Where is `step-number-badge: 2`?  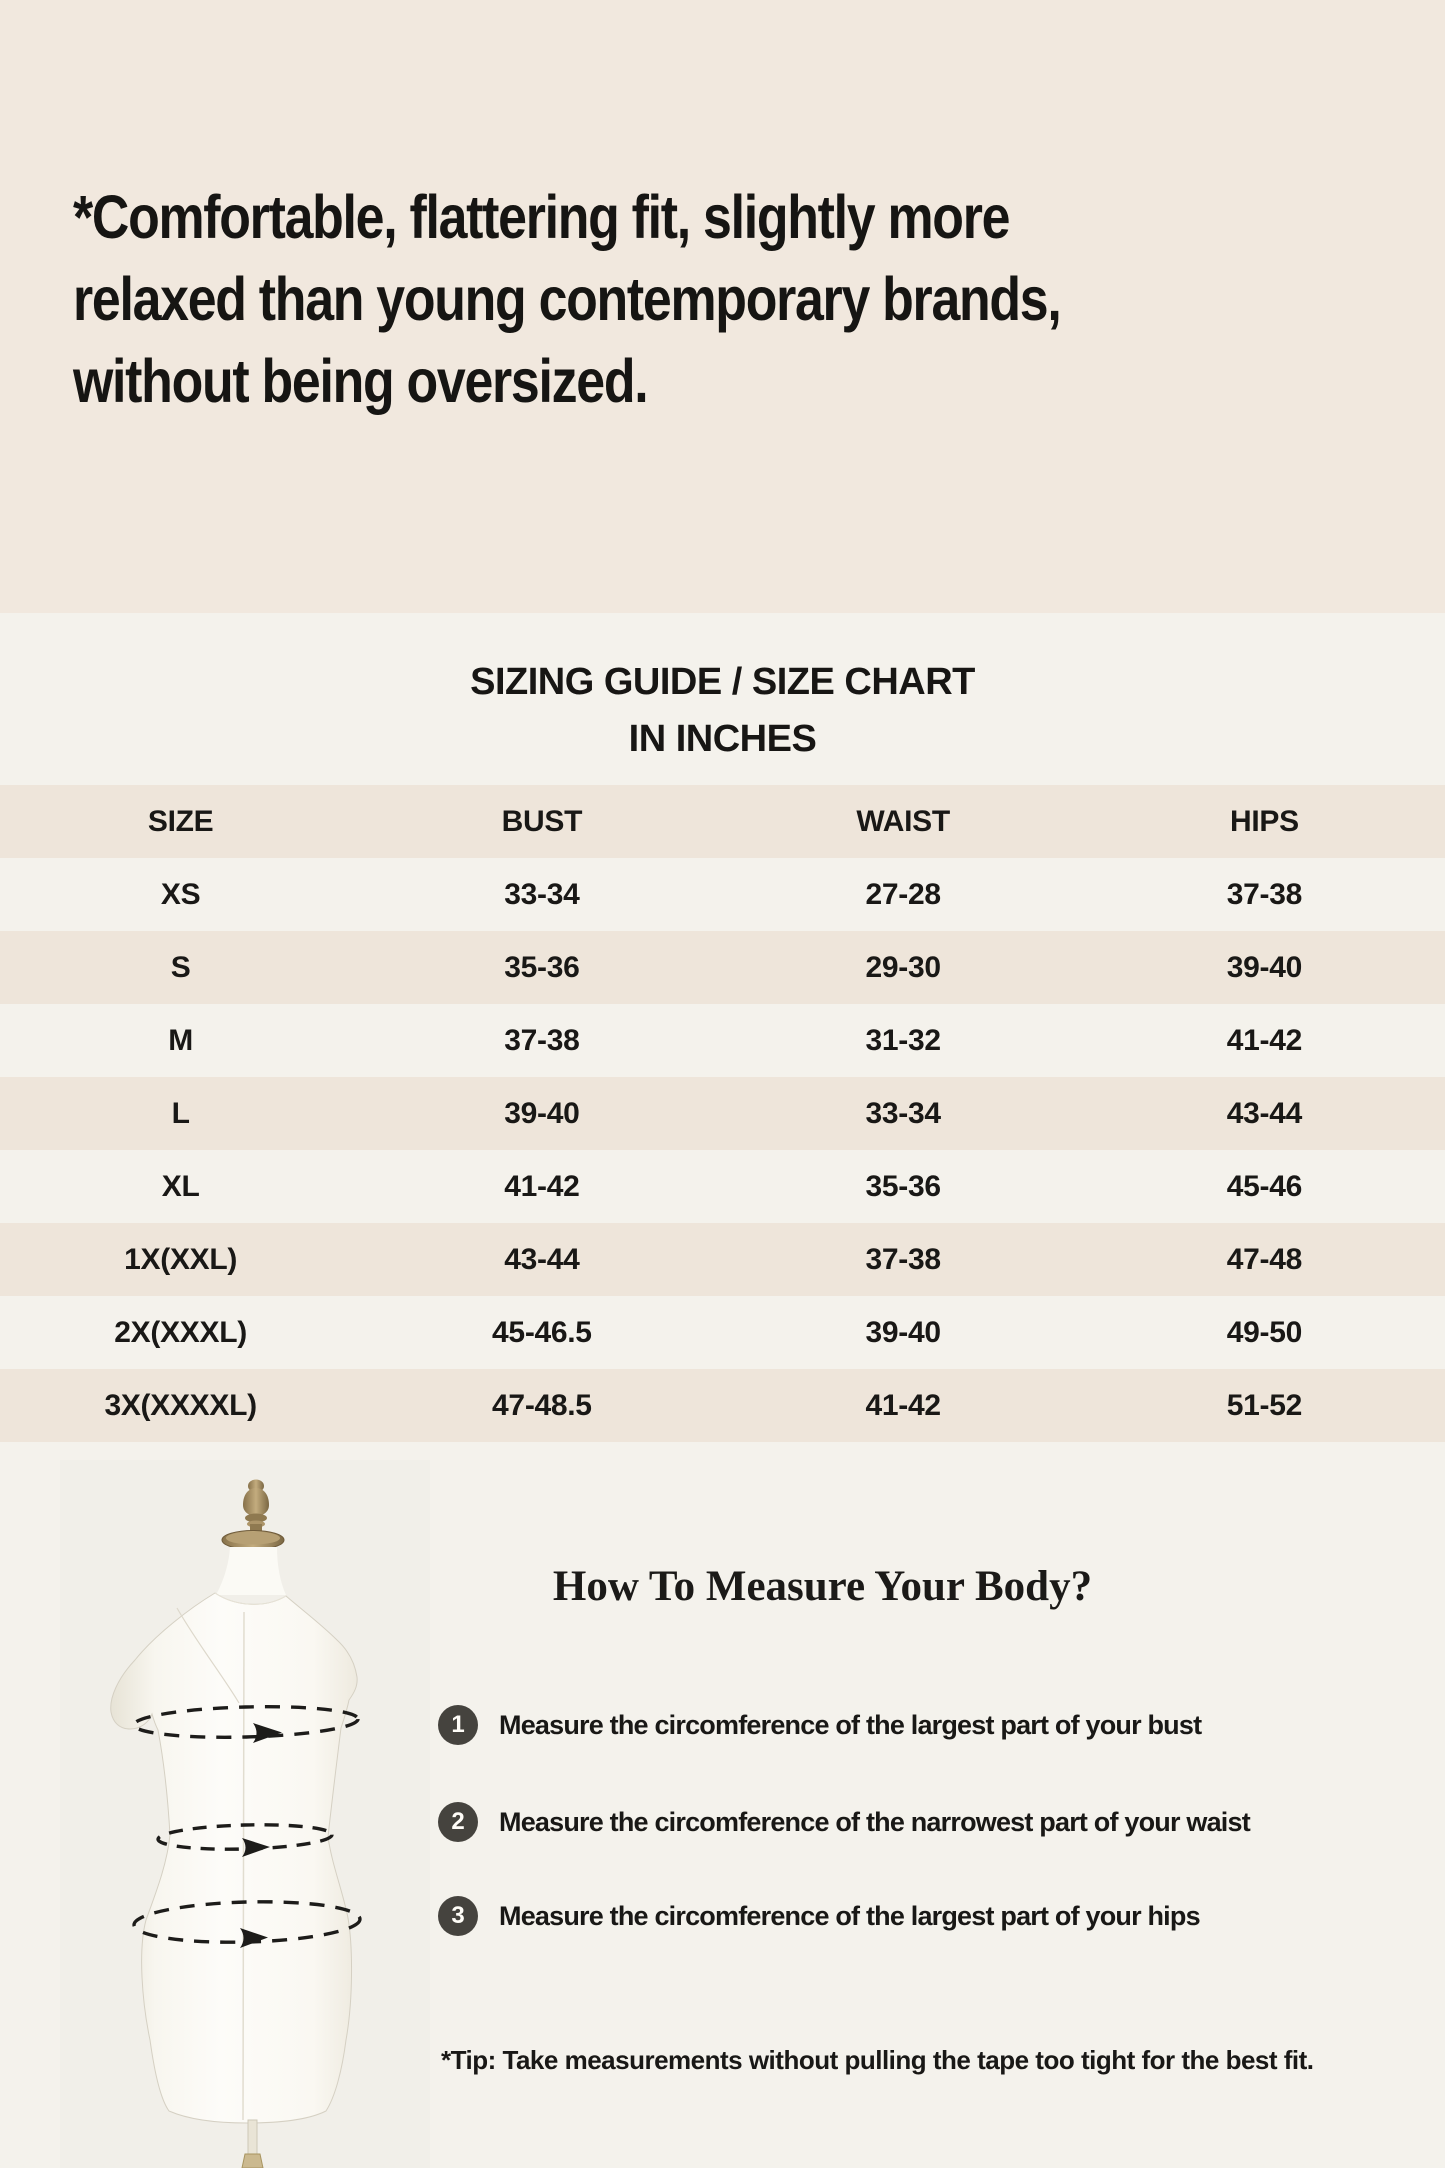
step-number-badge: 2 is located at coordinates (458, 1822).